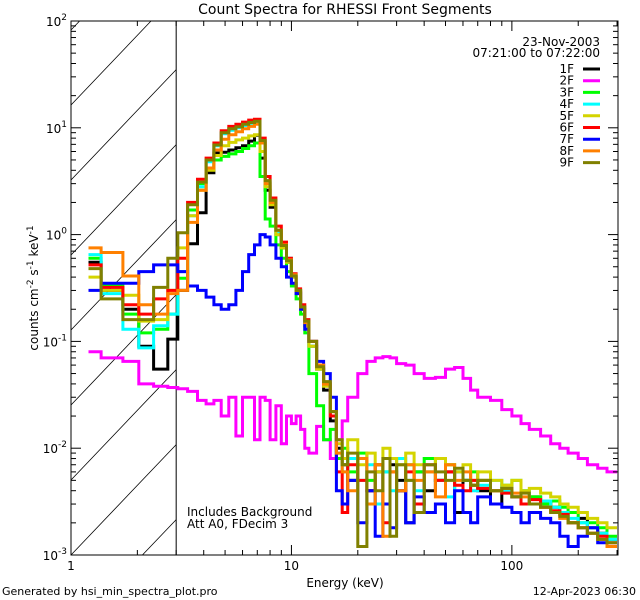  I want to click on y-tick-label: 10⁻², so click(55, 448).